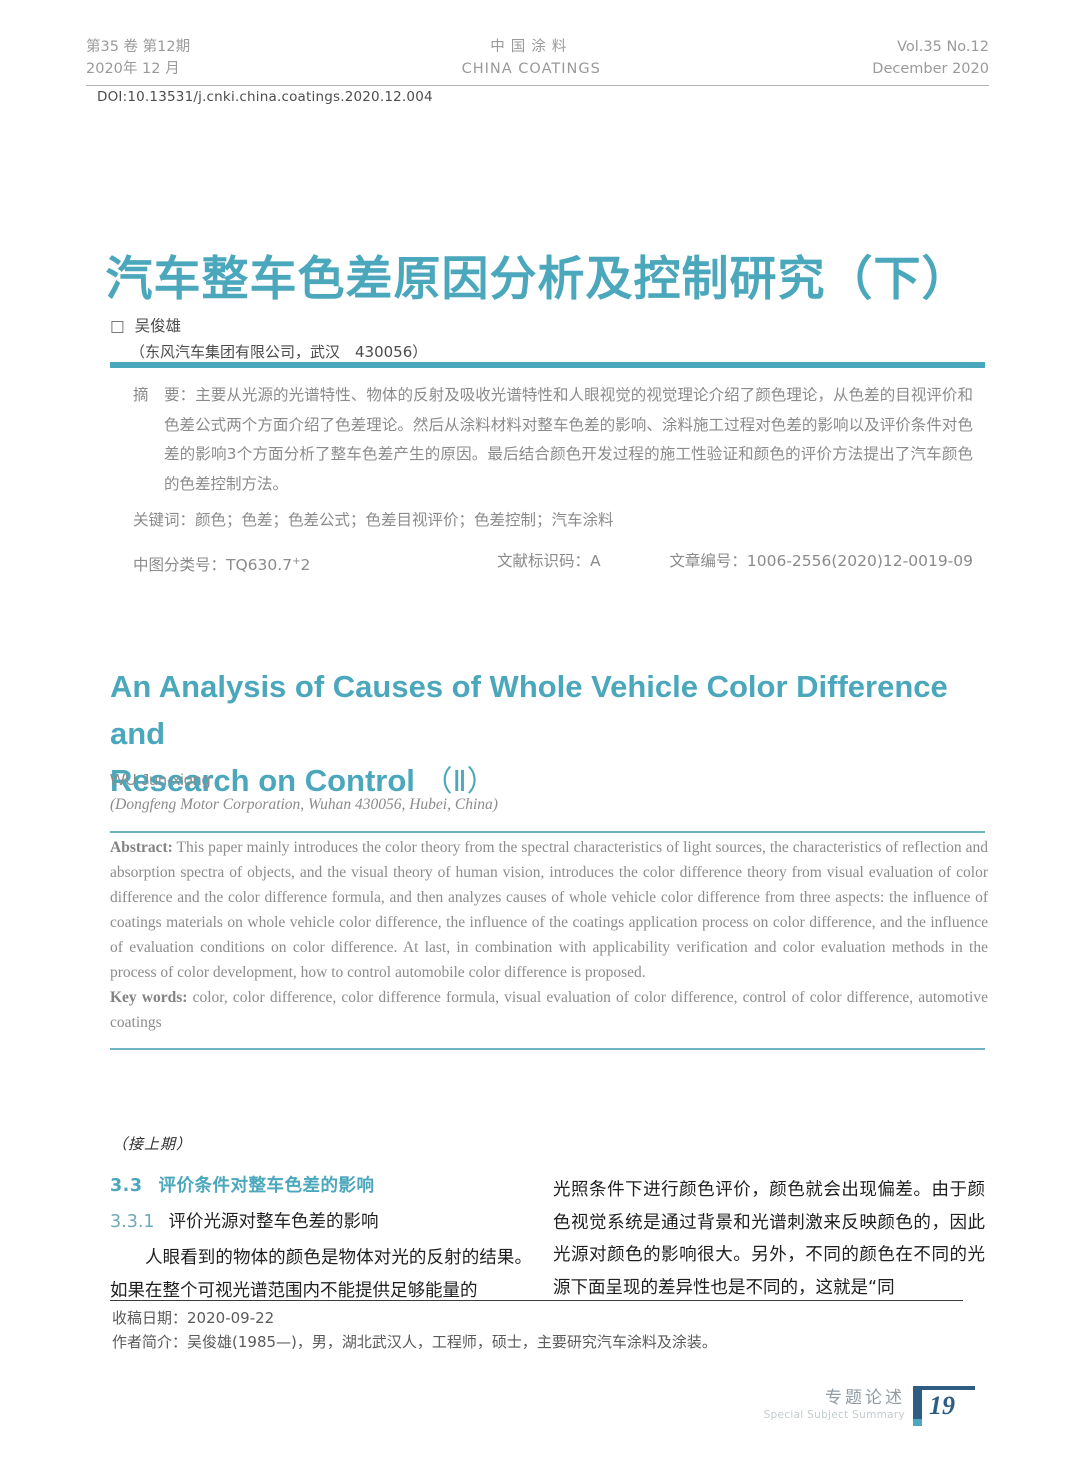  I want to click on article-title-cn: 汽车整车色差原因分析及控制研究（下）, so click(537, 278).